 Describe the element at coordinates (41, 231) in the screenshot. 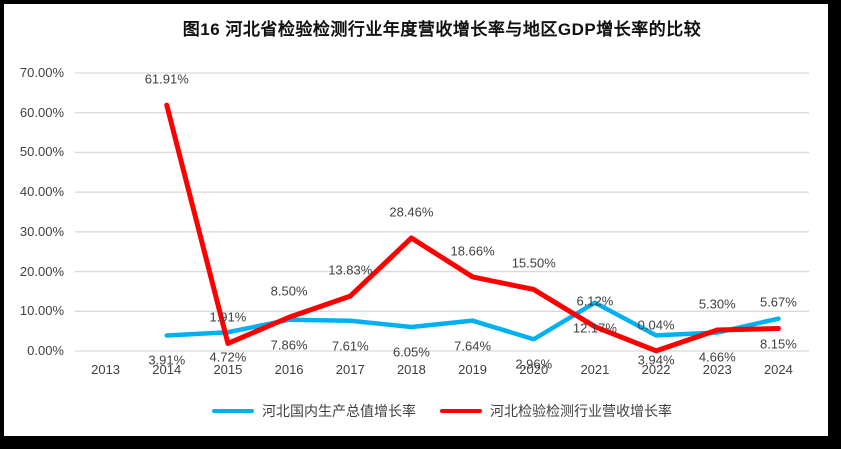

I see `y-axis-tick-label: 30.00%` at that location.